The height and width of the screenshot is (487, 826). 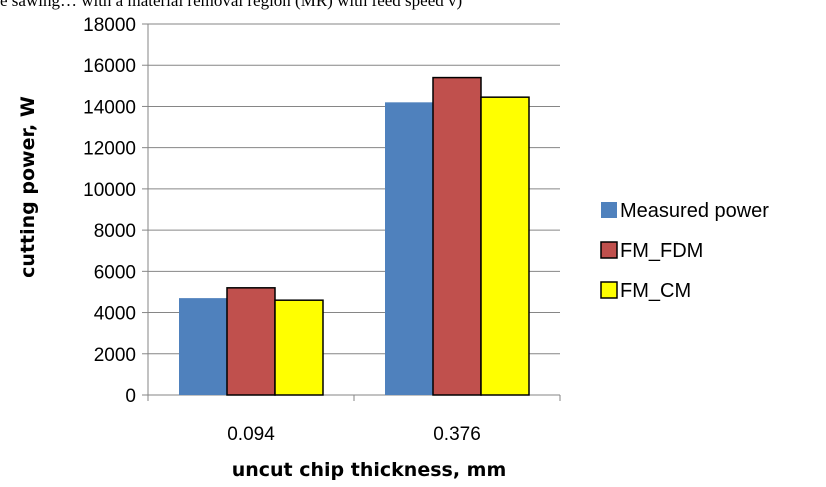 What do you see at coordinates (354, 434) in the screenshot?
I see `x-tick-labels: 0.094 0.376` at bounding box center [354, 434].